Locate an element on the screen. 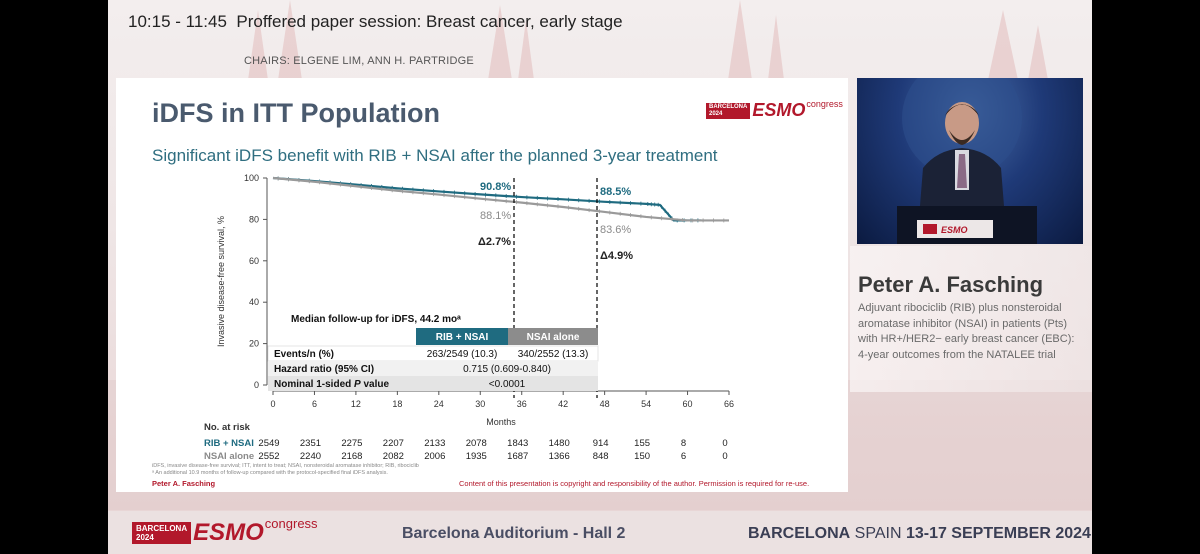 This screenshot has width=1200, height=554. row-events-nsai: 340/2552 (13.3) is located at coordinates (553, 354).